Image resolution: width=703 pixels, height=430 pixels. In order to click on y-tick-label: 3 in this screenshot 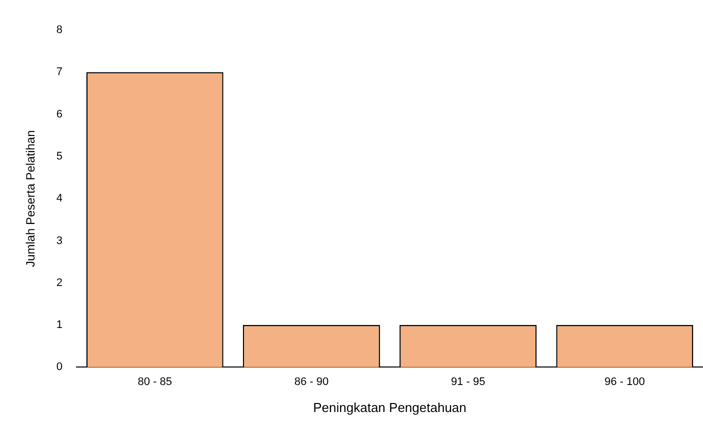, I will do `click(59, 240)`.